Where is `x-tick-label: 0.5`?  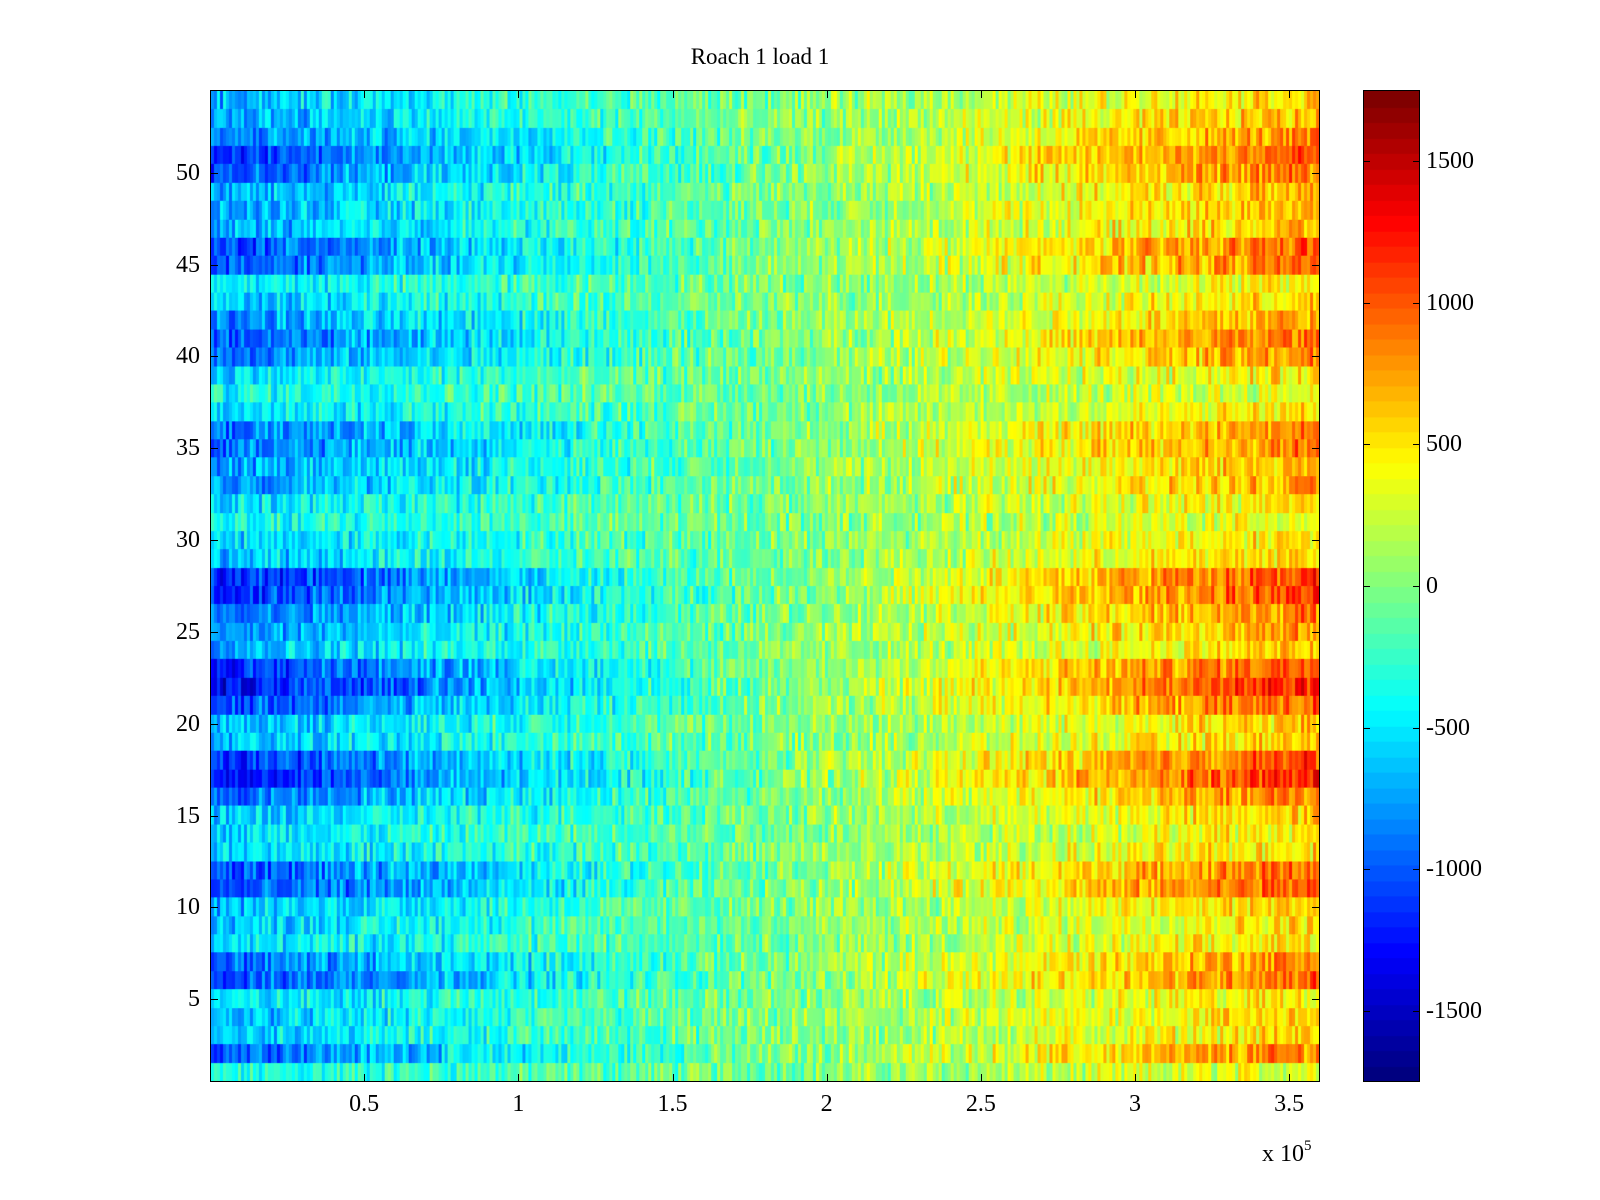 x-tick-label: 0.5 is located at coordinates (364, 1104).